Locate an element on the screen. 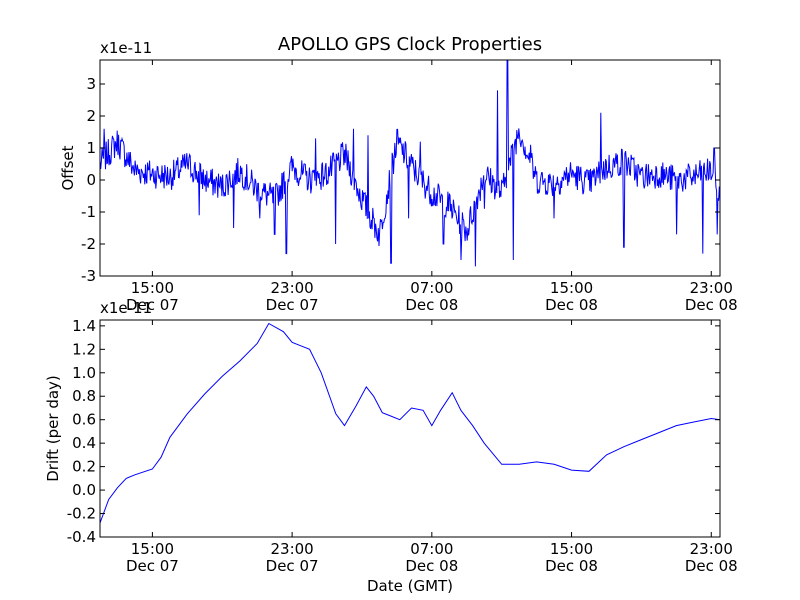 The image size is (800, 600). y-tick-label: 0 is located at coordinates (91, 180).